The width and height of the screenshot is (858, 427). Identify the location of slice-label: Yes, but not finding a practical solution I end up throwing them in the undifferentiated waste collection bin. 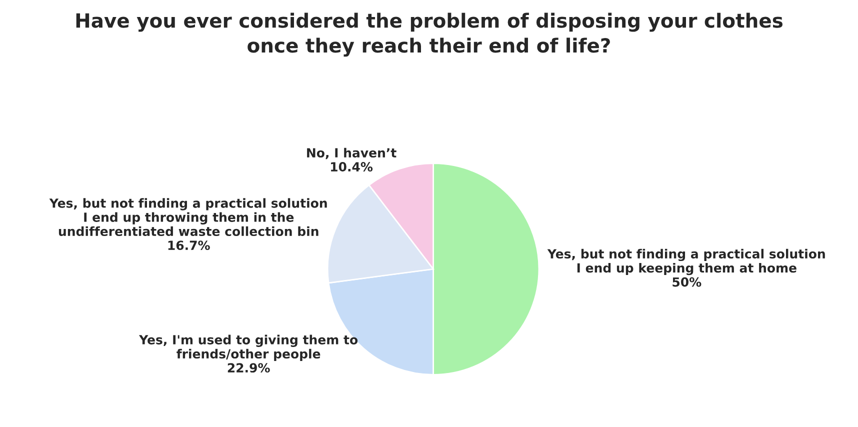
(188, 217).